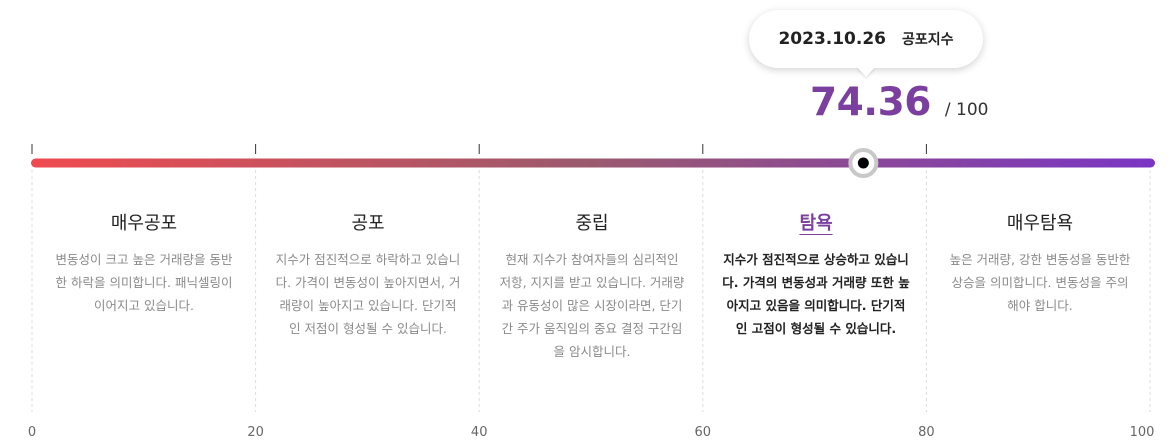 The image size is (1173, 447). What do you see at coordinates (816, 223) in the screenshot?
I see `zone-title: 탐욕` at bounding box center [816, 223].